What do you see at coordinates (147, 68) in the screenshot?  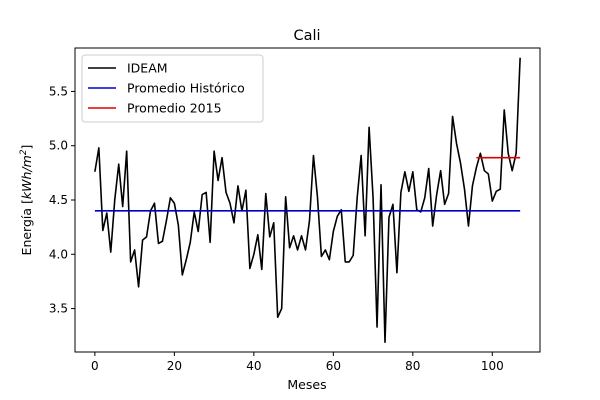 I see `legend-label-ideam: IDEAM` at bounding box center [147, 68].